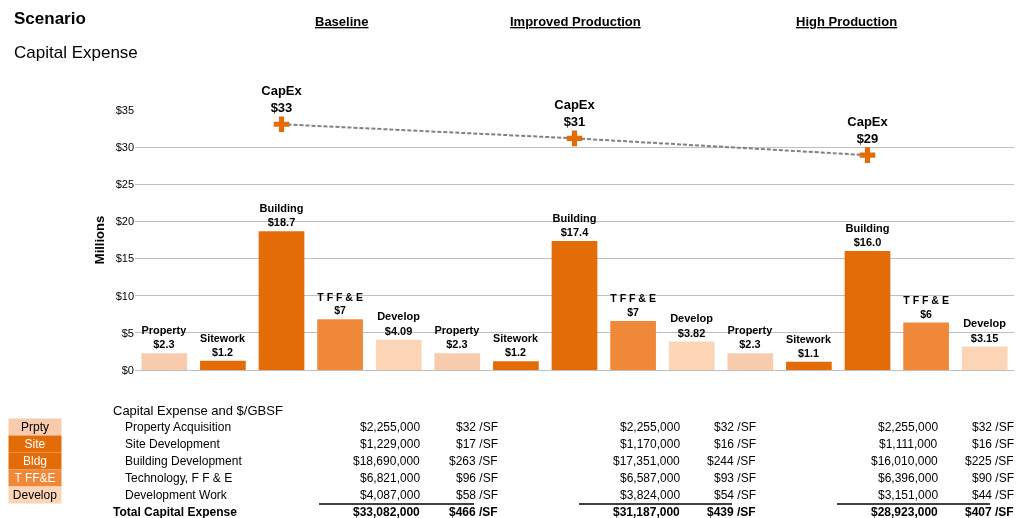 The image size is (1018, 518). I want to click on text: $58 /SF, so click(477, 495).